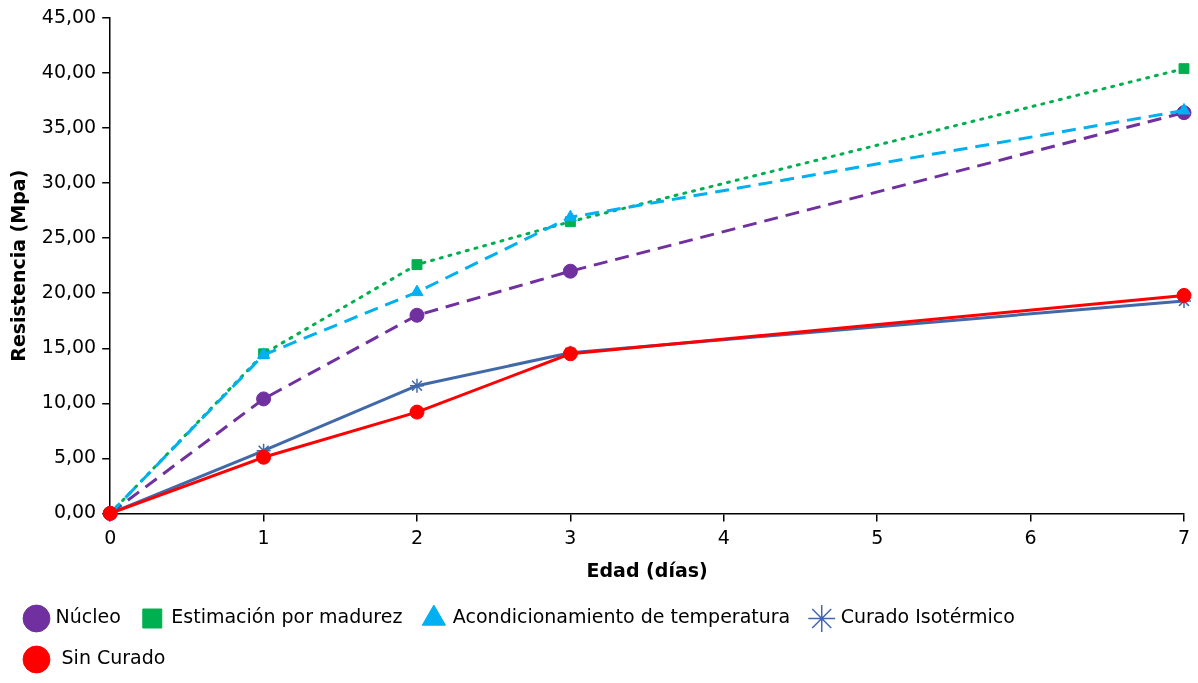 This screenshot has width=1198, height=683. What do you see at coordinates (69, 15) in the screenshot?
I see `y-tick-label: 45,00` at bounding box center [69, 15].